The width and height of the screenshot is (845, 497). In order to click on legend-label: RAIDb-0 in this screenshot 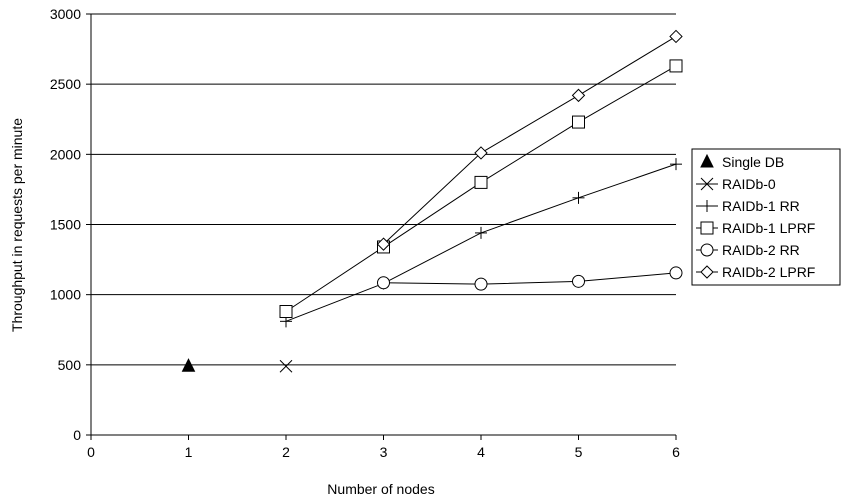, I will do `click(749, 184)`.